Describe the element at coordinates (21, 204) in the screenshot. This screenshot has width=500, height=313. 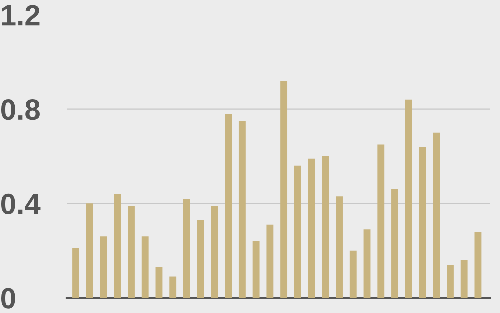
I see `y-tick-label: 0.4` at that location.